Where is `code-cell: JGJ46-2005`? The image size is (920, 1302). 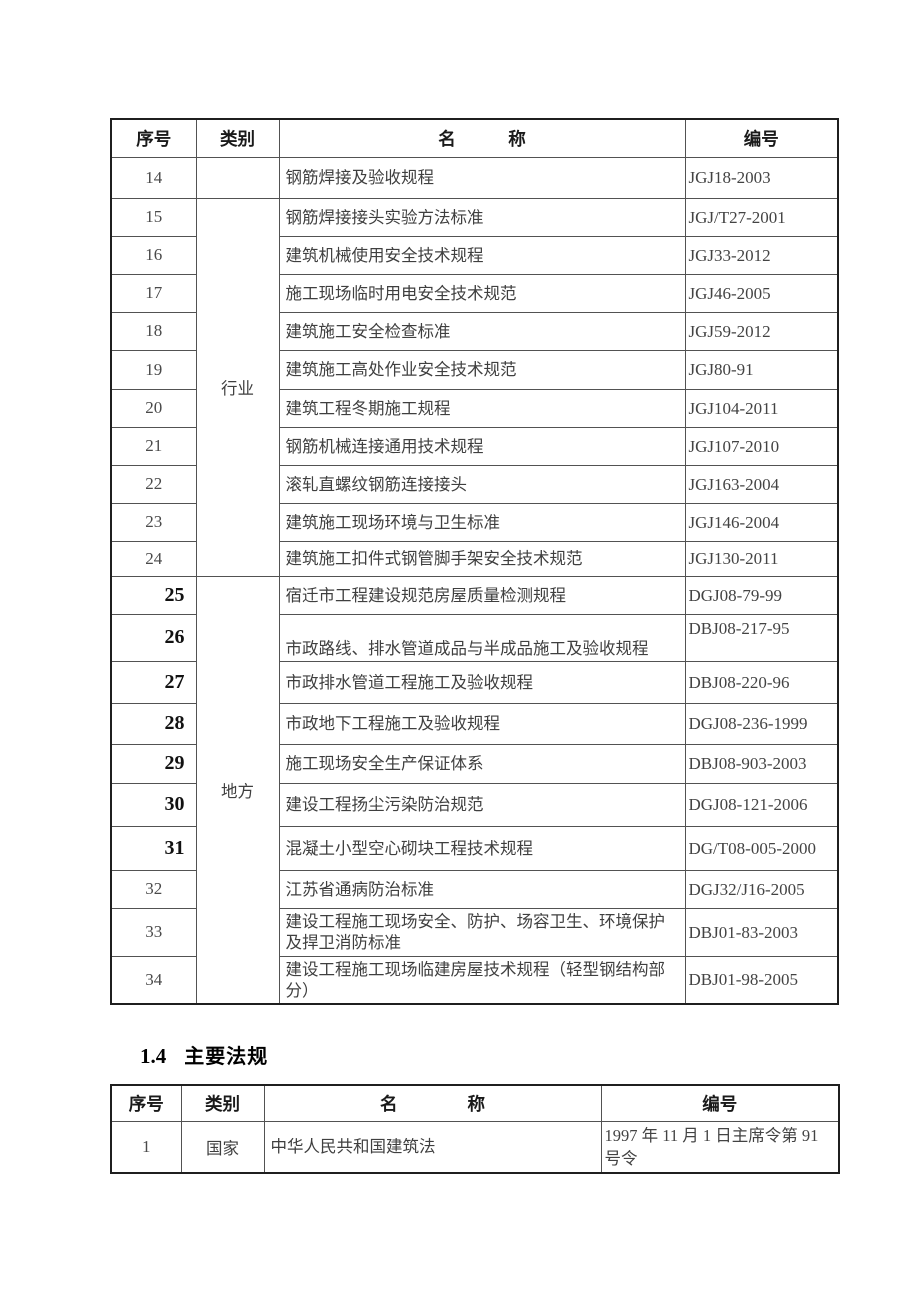 code-cell: JGJ46-2005 is located at coordinates (761, 293).